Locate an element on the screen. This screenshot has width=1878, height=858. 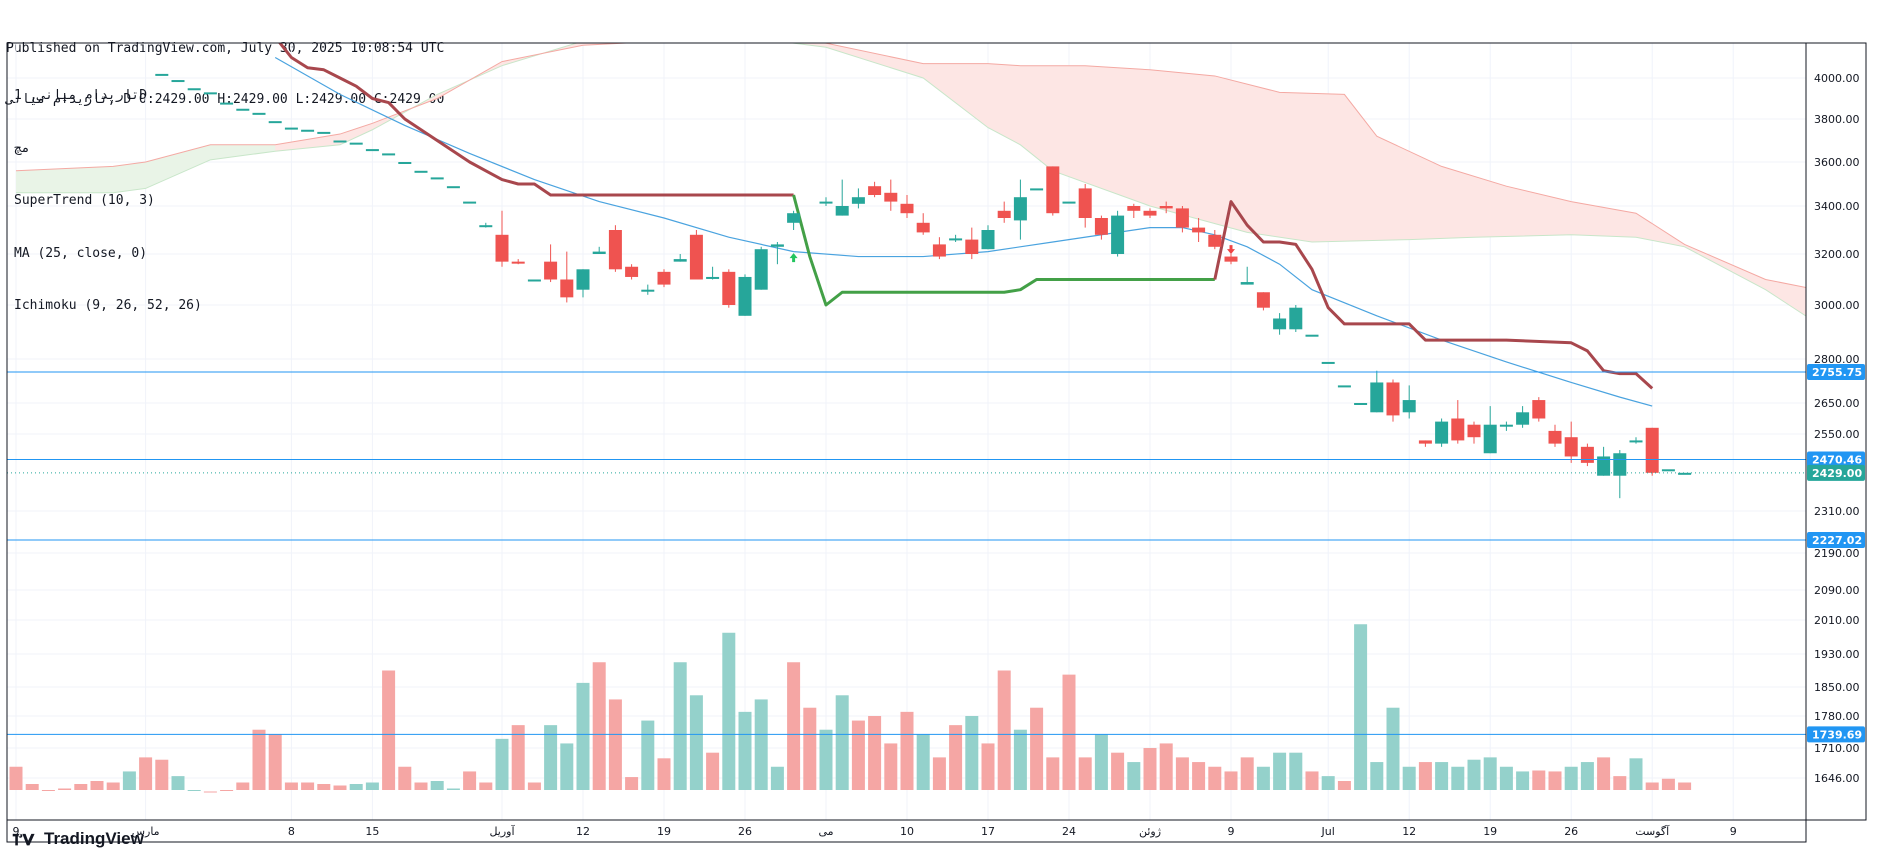
y-tick-label: 1646.00 is located at coordinates (1837, 778).